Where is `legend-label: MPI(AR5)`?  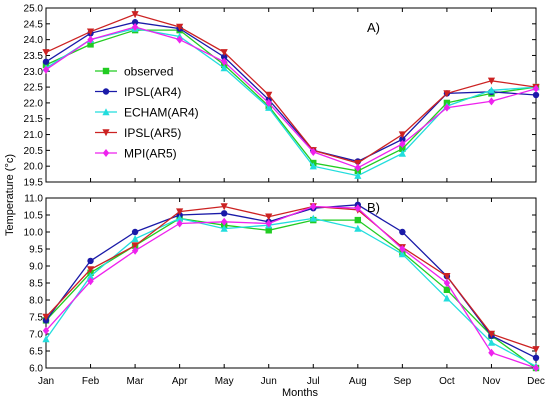
legend-label: MPI(AR5) is located at coordinates (150, 154).